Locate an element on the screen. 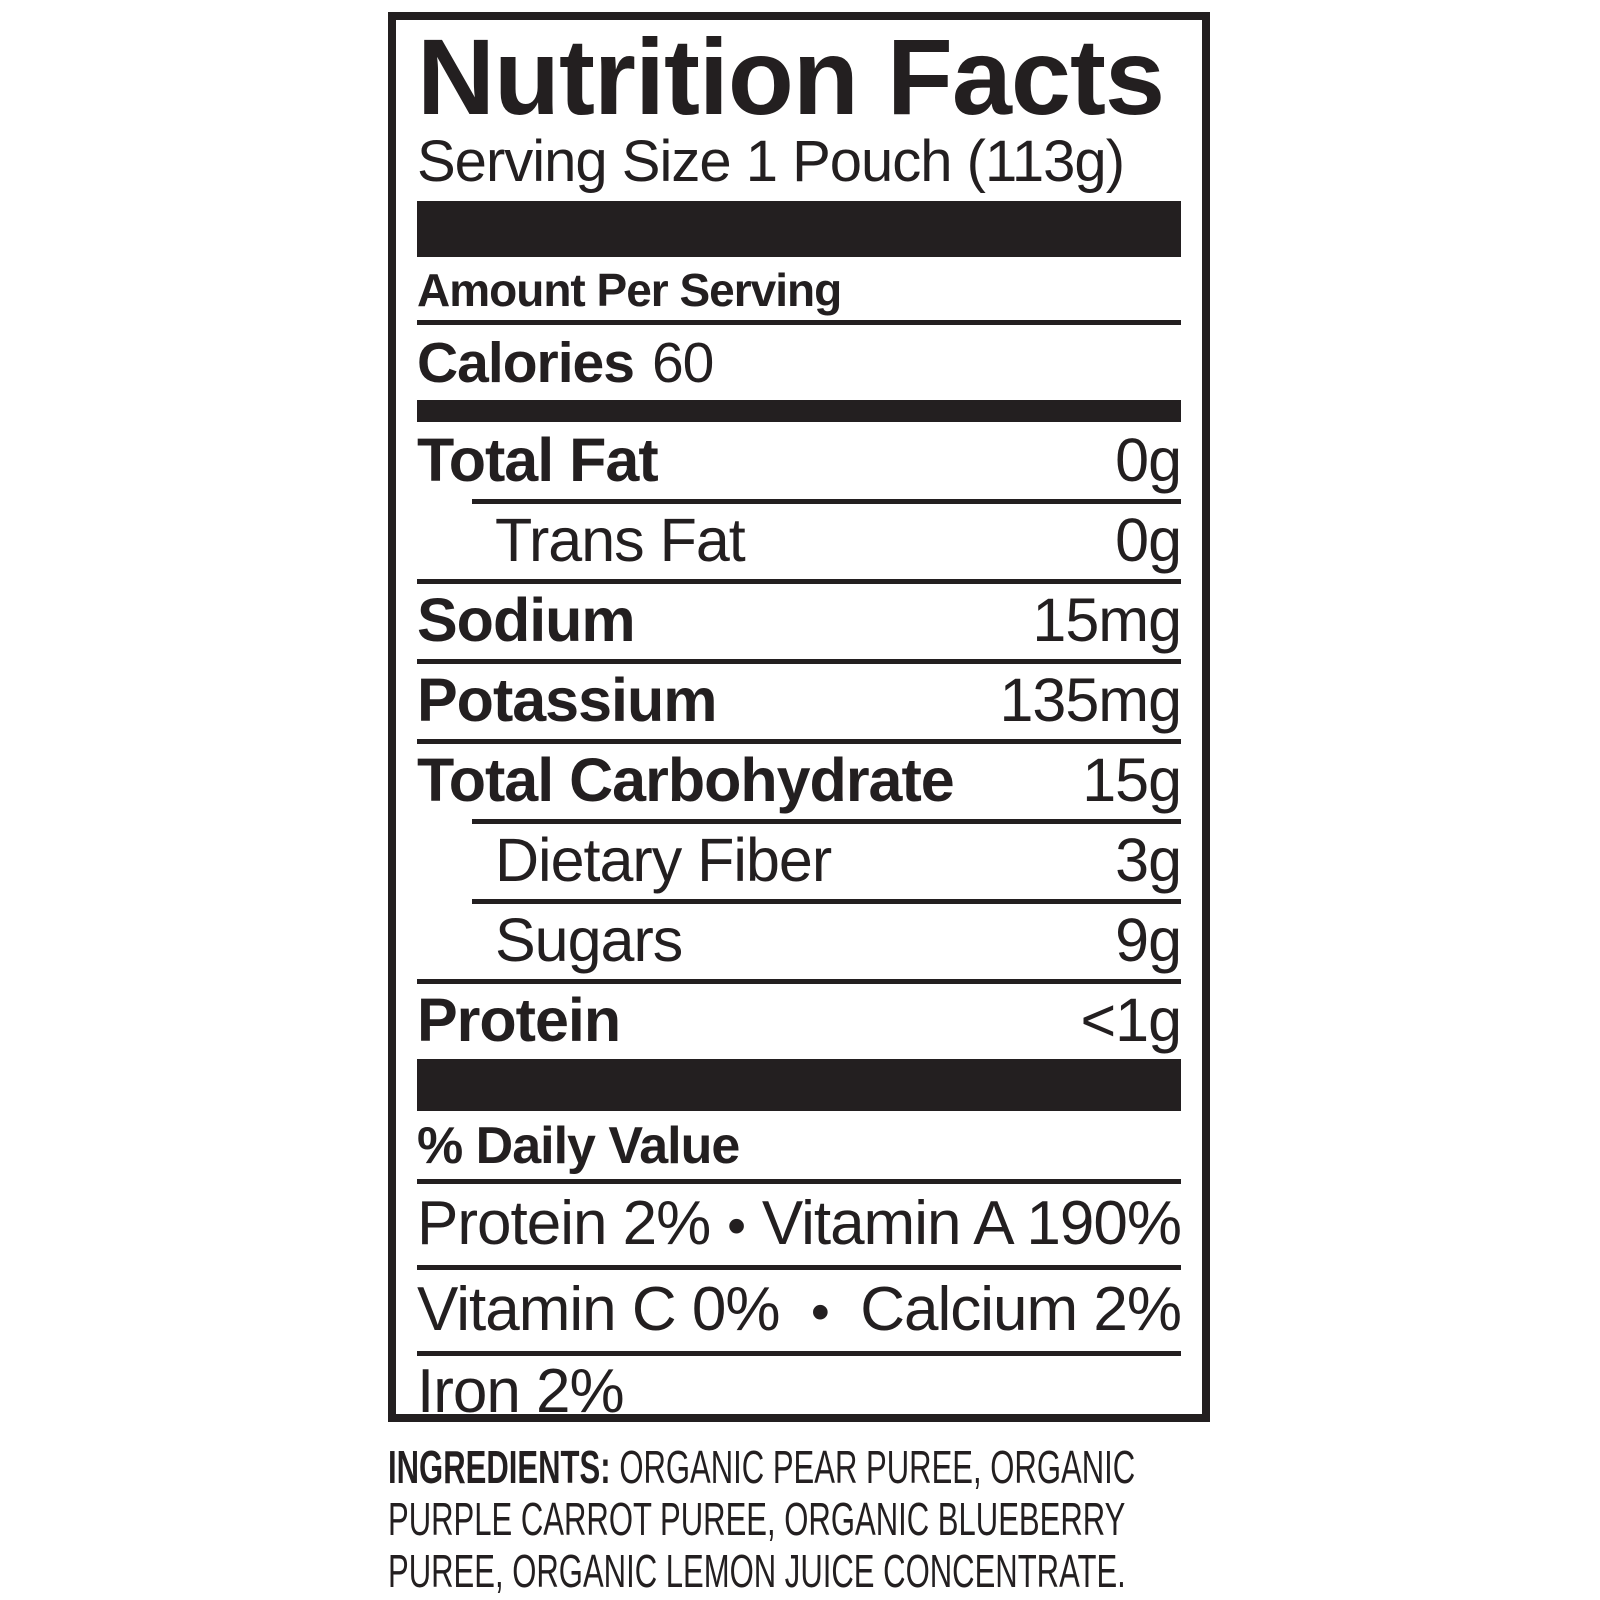 The width and height of the screenshot is (1600, 1600). table-row-total-fat: Total Fat 0g is located at coordinates (799, 461).